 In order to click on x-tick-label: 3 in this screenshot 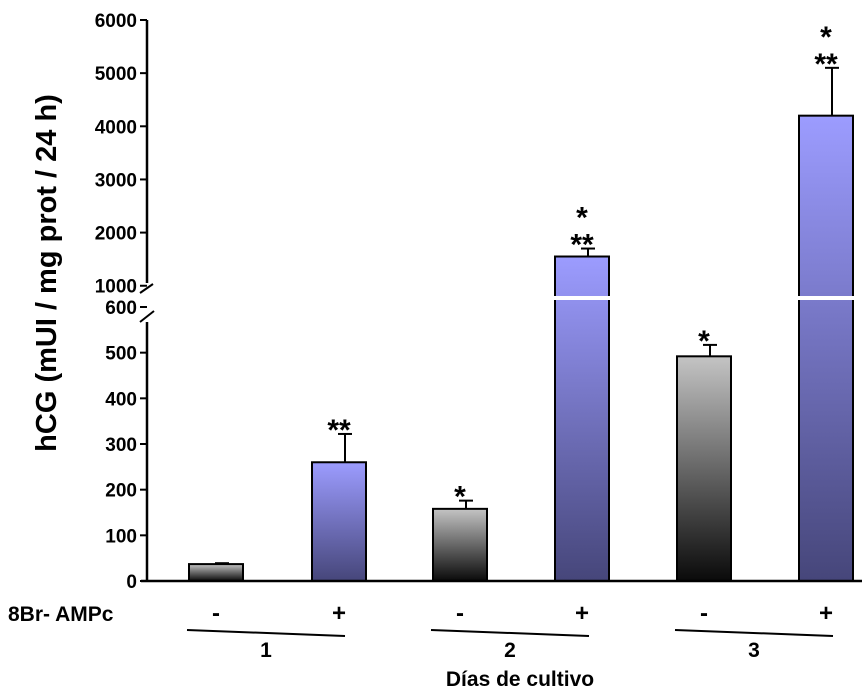, I will do `click(754, 650)`.